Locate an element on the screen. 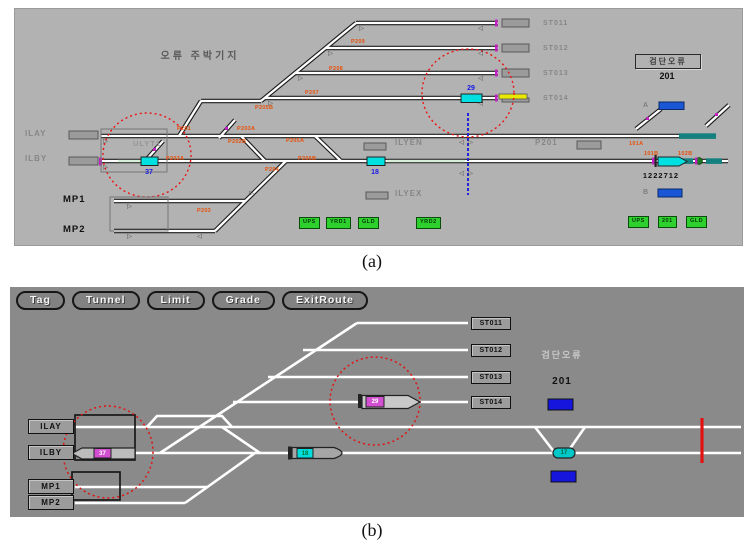 This screenshot has width=744, height=542. track-box-mp1: MP1 is located at coordinates (51, 486).